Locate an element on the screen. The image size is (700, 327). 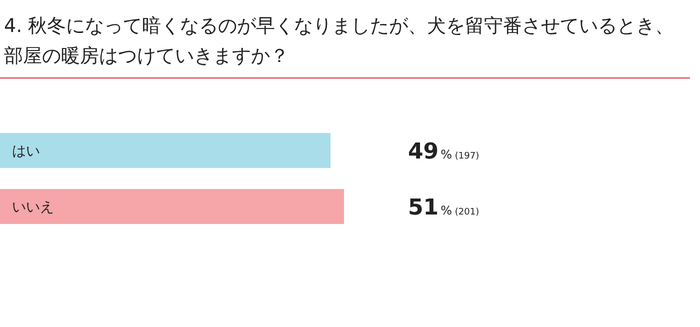
data-label: 51% (201) is located at coordinates (444, 208).